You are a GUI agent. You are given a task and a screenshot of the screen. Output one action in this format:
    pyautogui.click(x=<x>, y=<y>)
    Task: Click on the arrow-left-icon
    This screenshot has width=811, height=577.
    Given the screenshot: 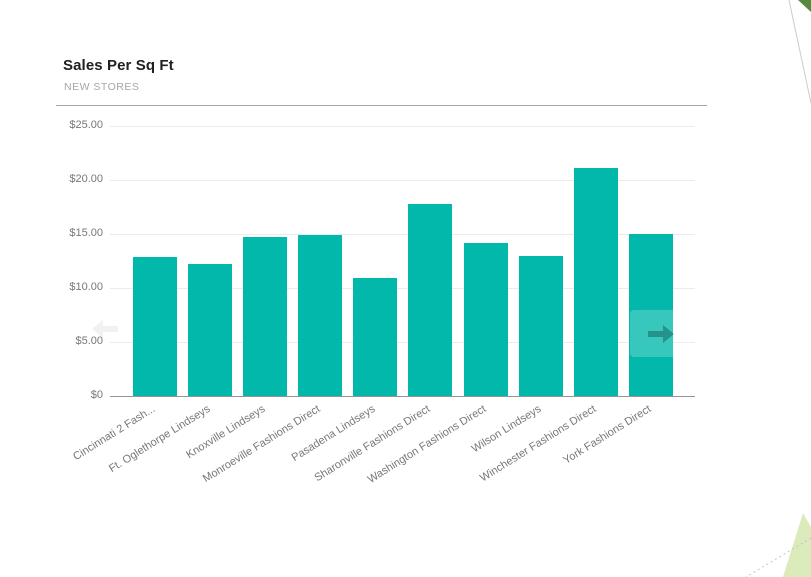 What is the action you would take?
    pyautogui.click(x=105, y=329)
    